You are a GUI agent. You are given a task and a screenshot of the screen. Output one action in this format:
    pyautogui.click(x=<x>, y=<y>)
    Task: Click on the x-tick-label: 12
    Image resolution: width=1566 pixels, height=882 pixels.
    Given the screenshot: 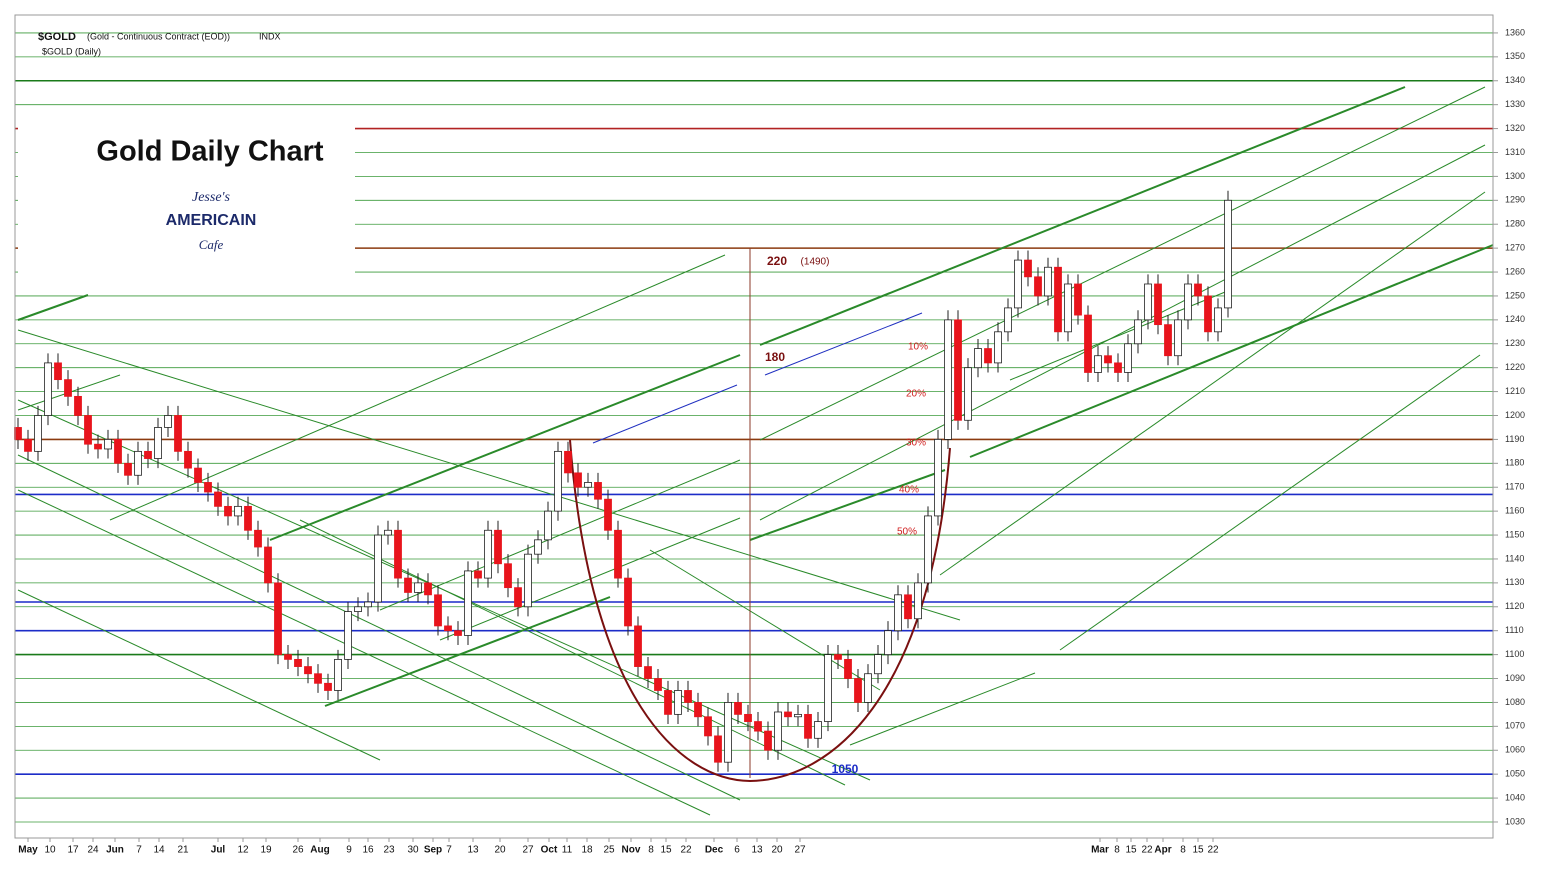 What is the action you would take?
    pyautogui.click(x=243, y=850)
    